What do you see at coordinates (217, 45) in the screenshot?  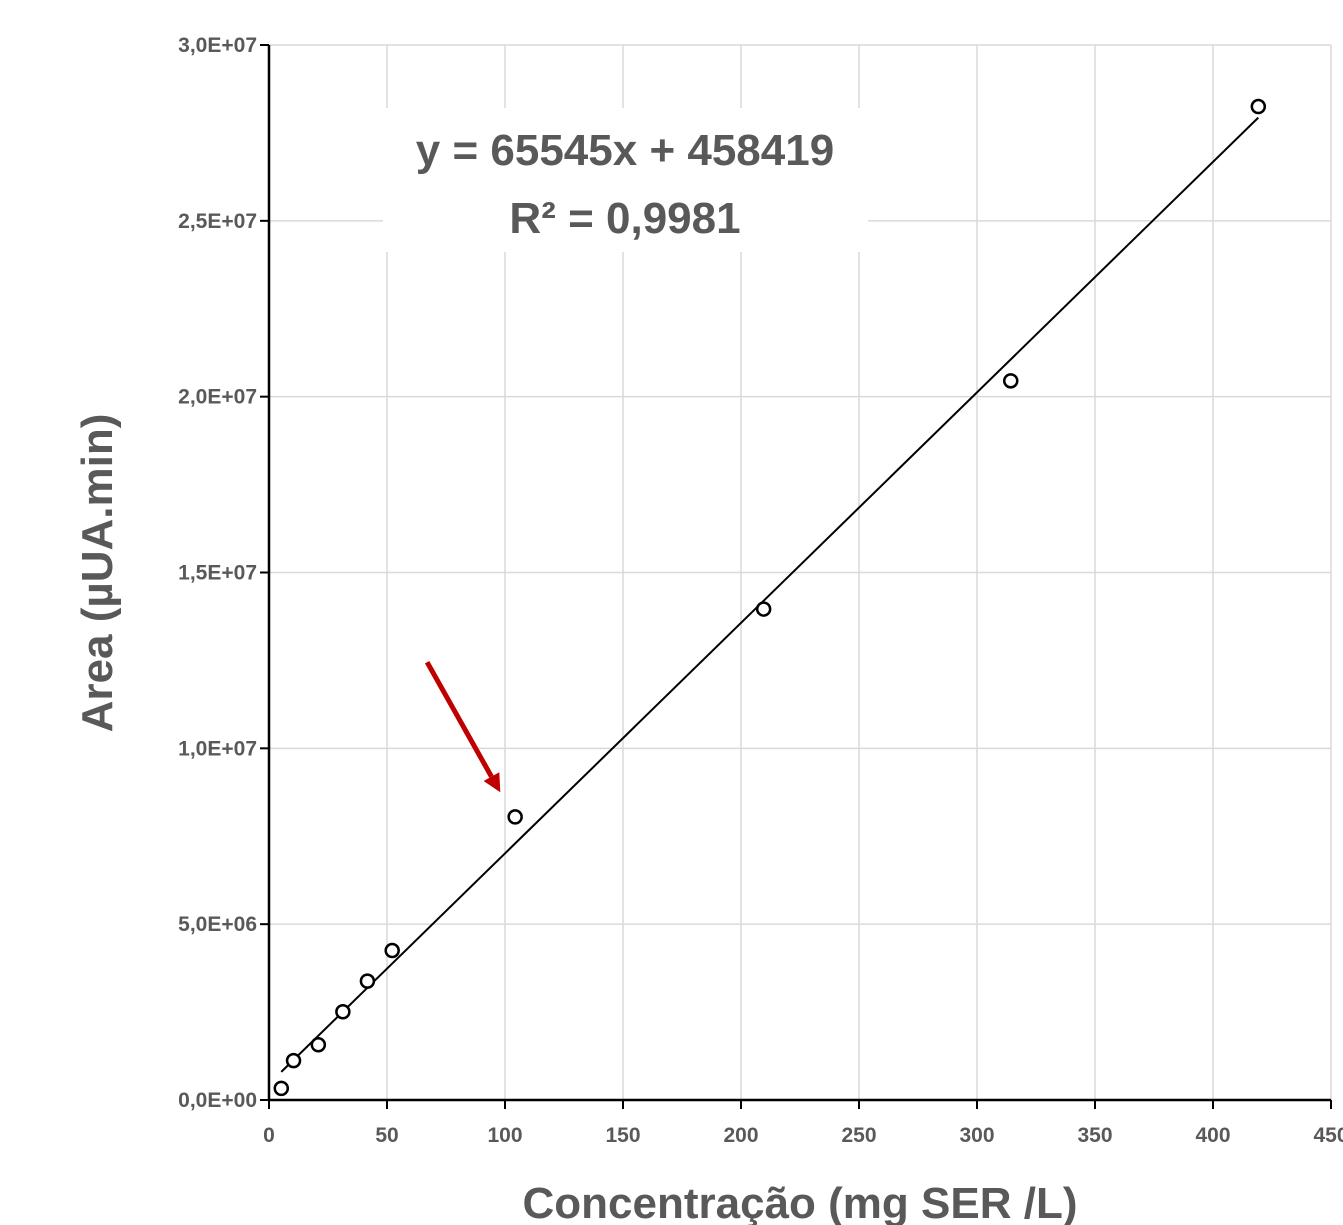 I see `y-tick-label: 3,0E+07` at bounding box center [217, 45].